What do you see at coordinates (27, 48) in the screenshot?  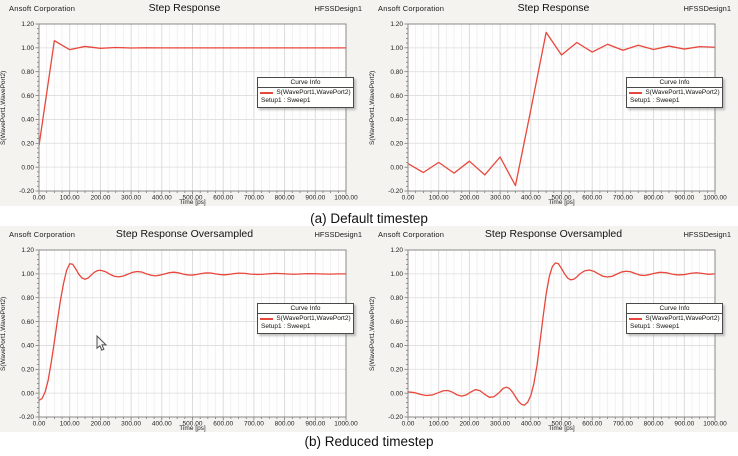 I see `y-tick-label: 1.00` at bounding box center [27, 48].